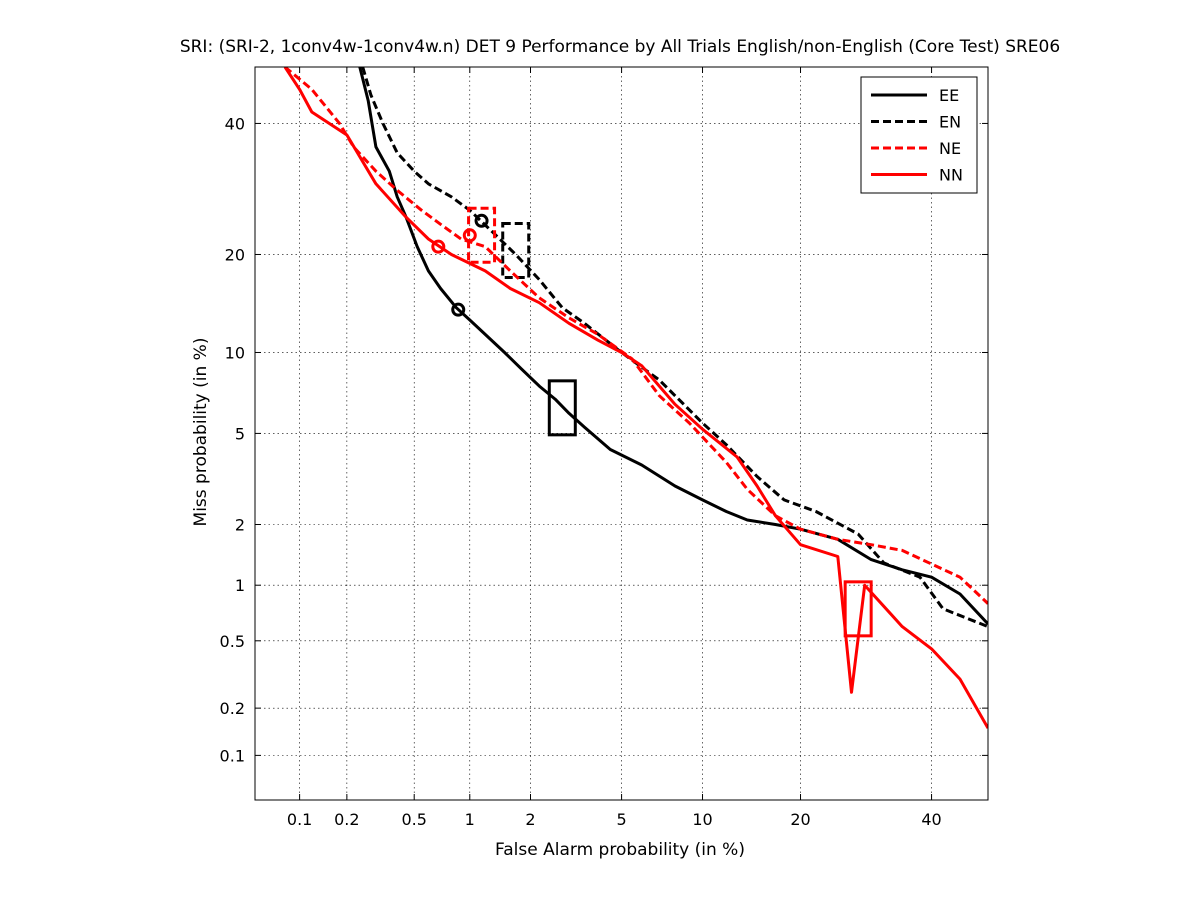  I want to click on min-dcf-marker-en, so click(481, 220).